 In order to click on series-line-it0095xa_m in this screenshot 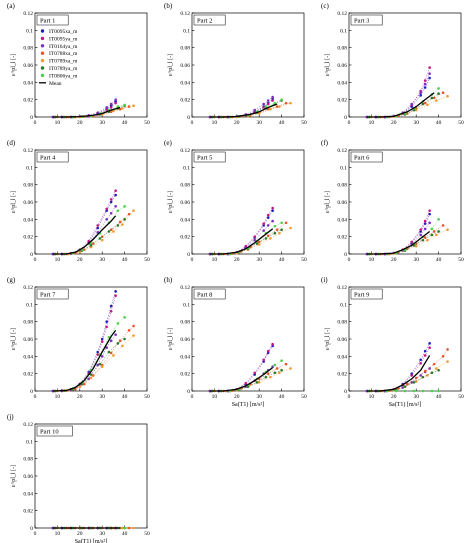, I will do `click(241, 368)`.